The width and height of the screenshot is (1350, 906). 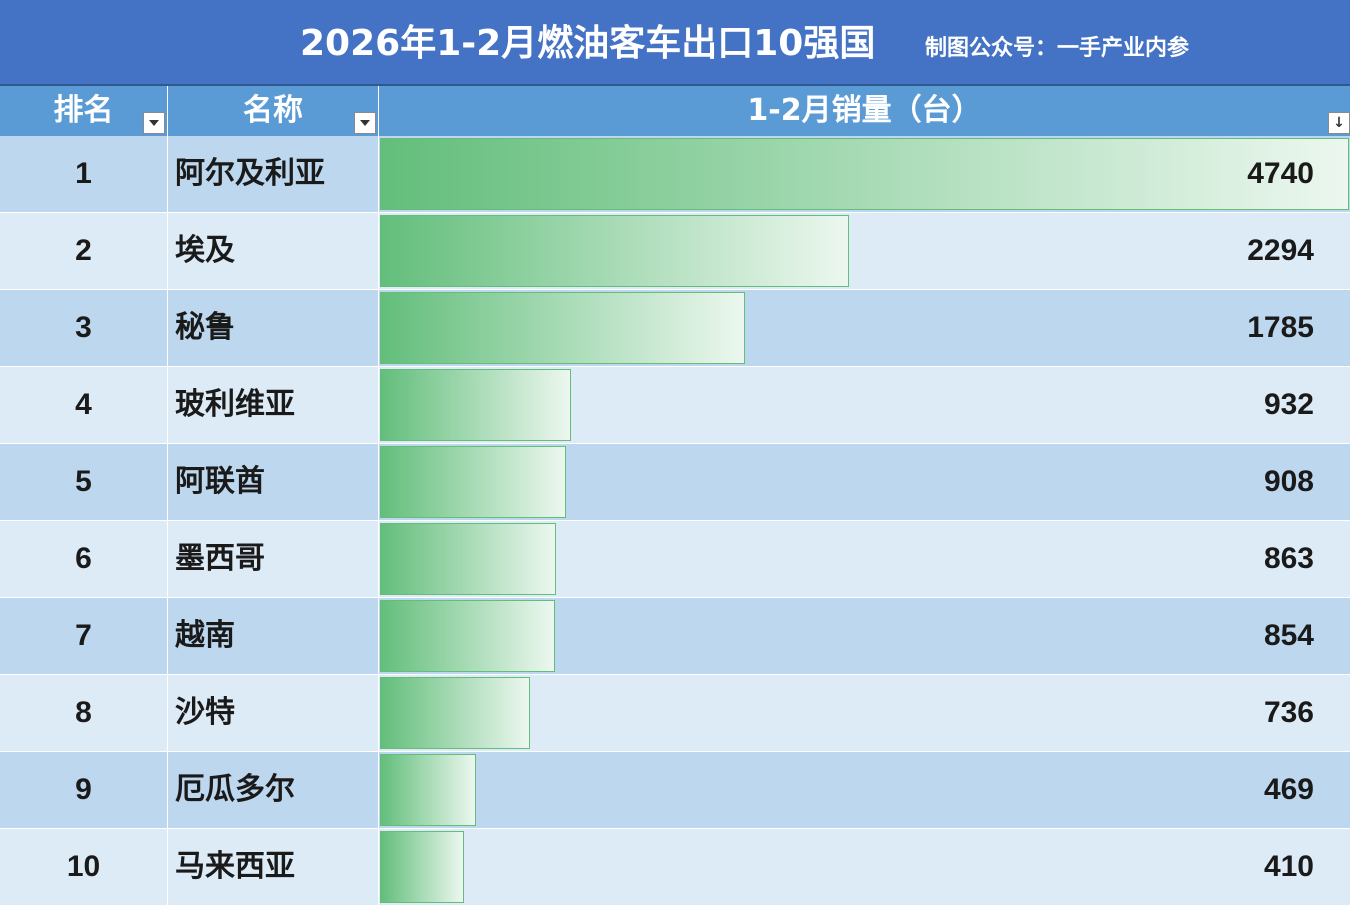 What do you see at coordinates (864, 790) in the screenshot?
I see `sales-cell: 469` at bounding box center [864, 790].